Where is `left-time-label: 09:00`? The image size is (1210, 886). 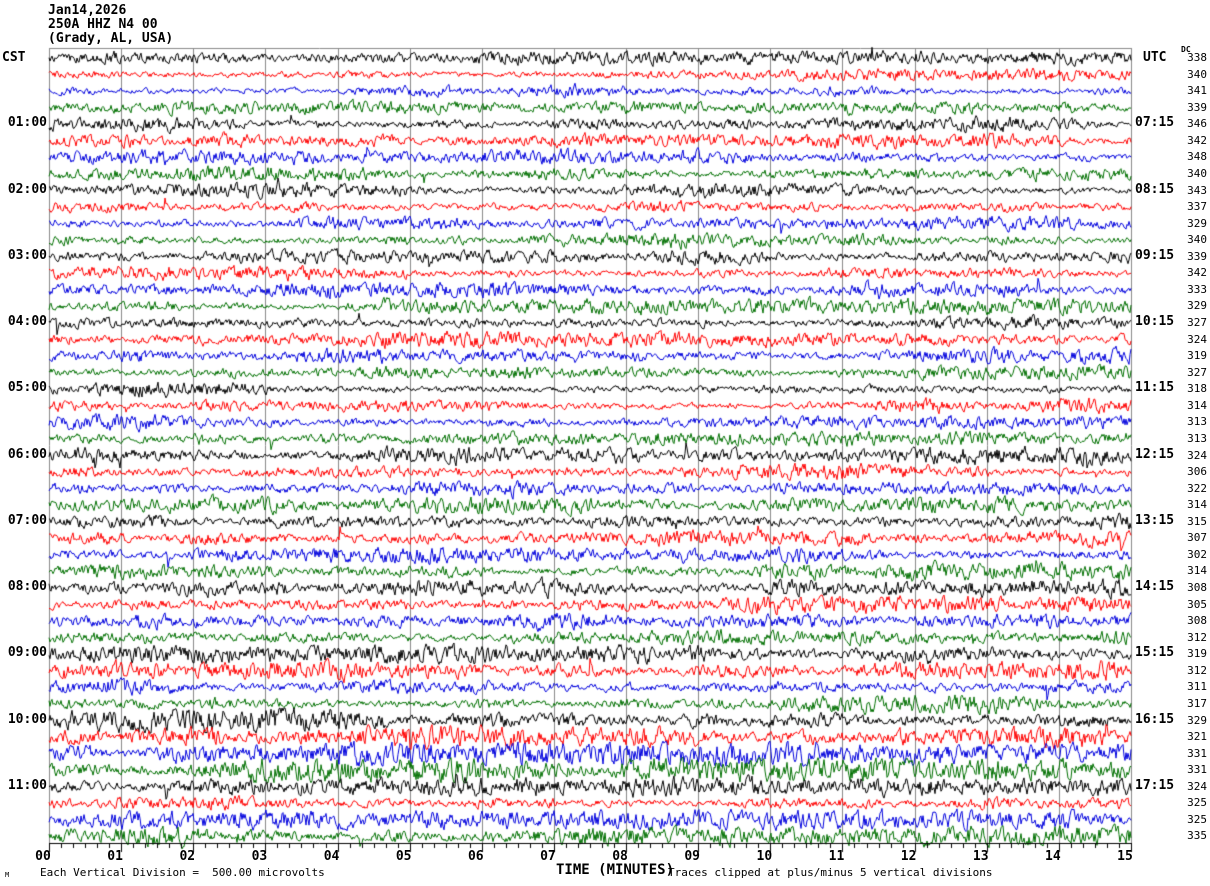 left-time-label: 09:00 is located at coordinates (27, 653).